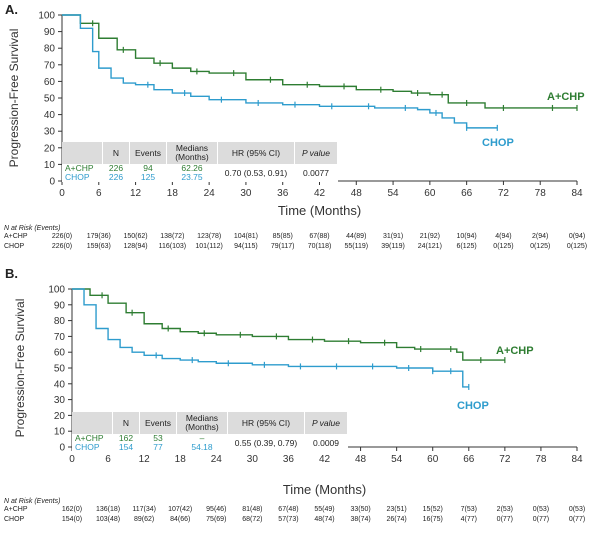  Describe the element at coordinates (356, 236) in the screenshot. I see `risk-cell: 44(89)` at that location.